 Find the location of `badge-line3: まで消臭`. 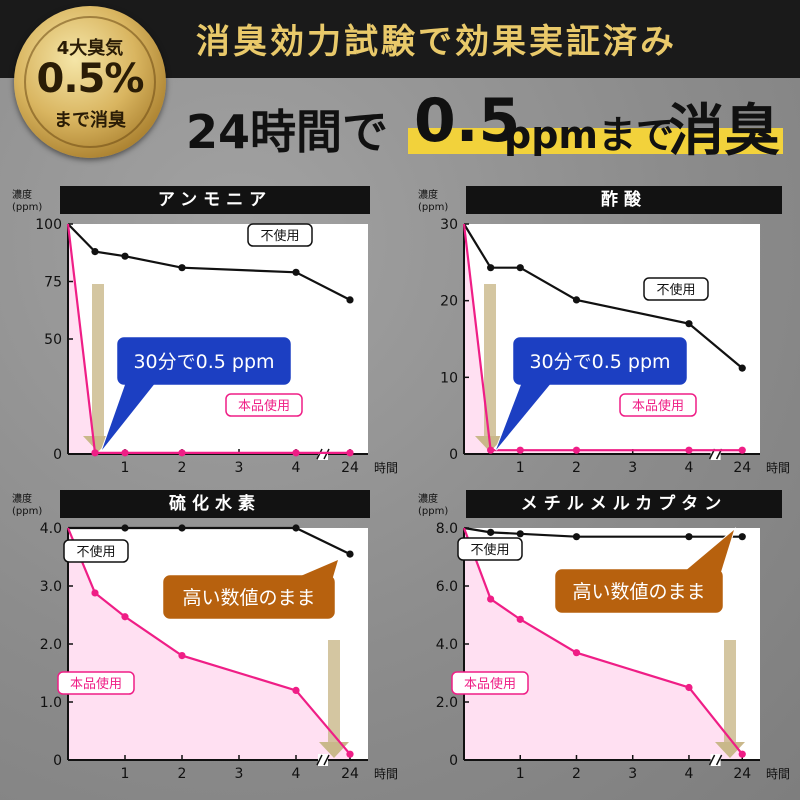

badge-line3: まで消臭 is located at coordinates (90, 120).